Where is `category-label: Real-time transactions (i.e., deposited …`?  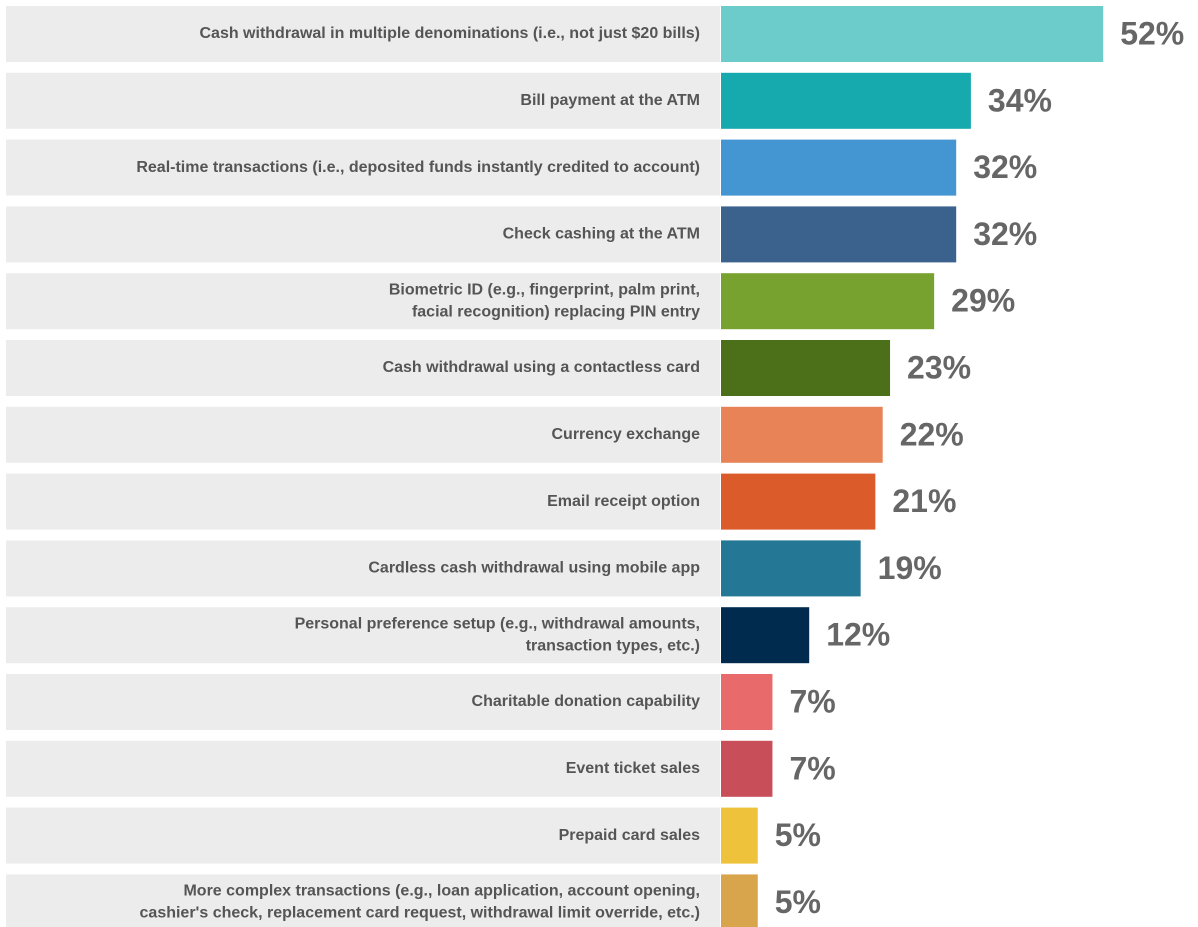 category-label: Real-time transactions (i.e., deposited … is located at coordinates (418, 167).